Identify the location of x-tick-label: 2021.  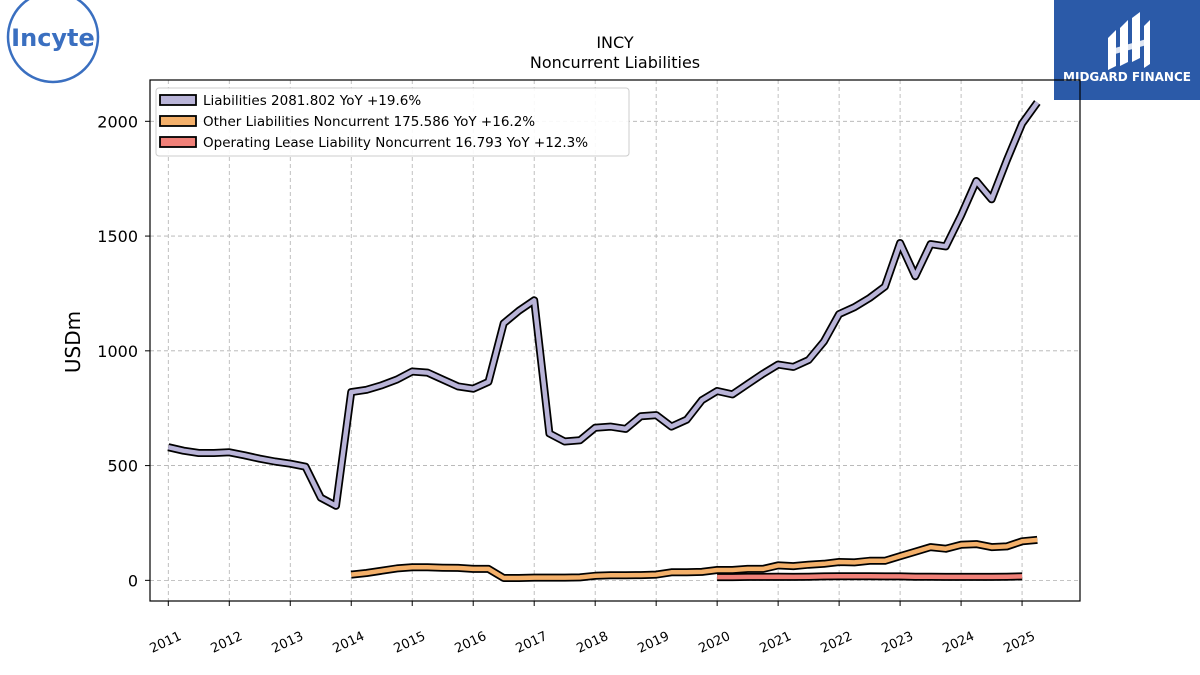
(775, 643).